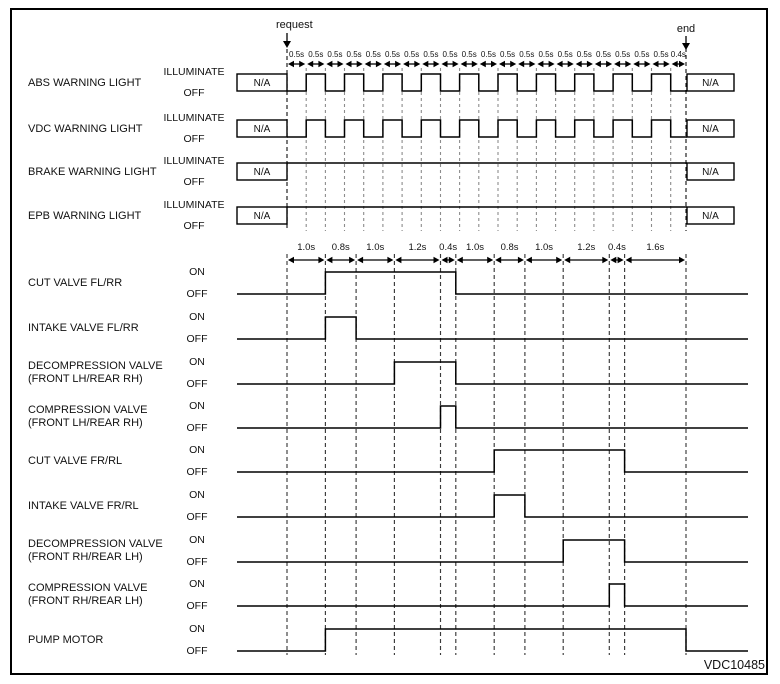 Image resolution: width=780 pixels, height=684 pixels. I want to click on request-marker-label: request, so click(294, 25).